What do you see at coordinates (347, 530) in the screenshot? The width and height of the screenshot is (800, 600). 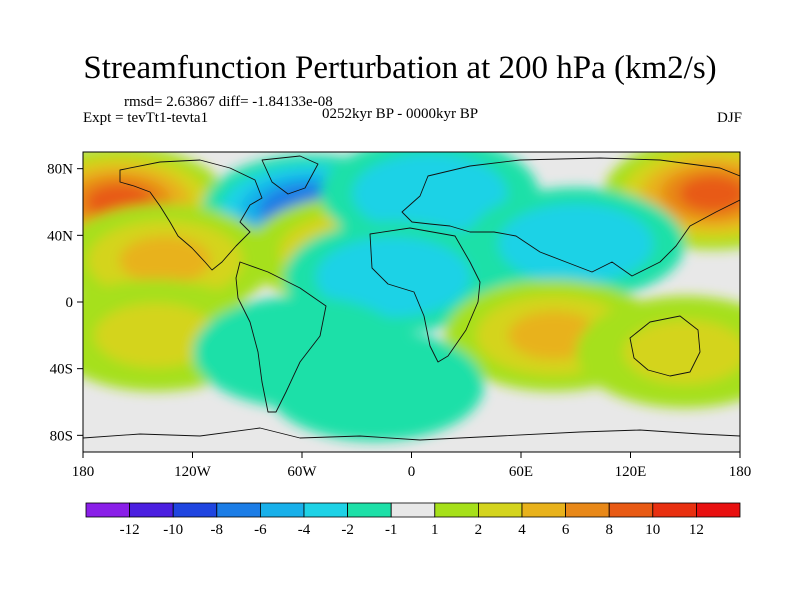 I see `colorbar-label: -2` at bounding box center [347, 530].